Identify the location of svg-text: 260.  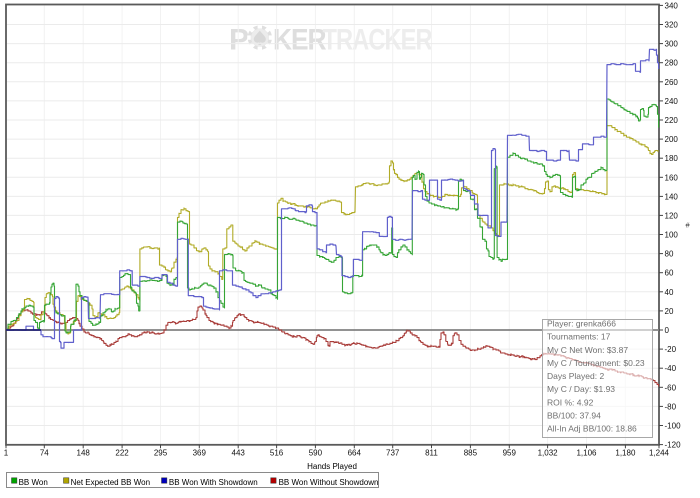
(672, 82).